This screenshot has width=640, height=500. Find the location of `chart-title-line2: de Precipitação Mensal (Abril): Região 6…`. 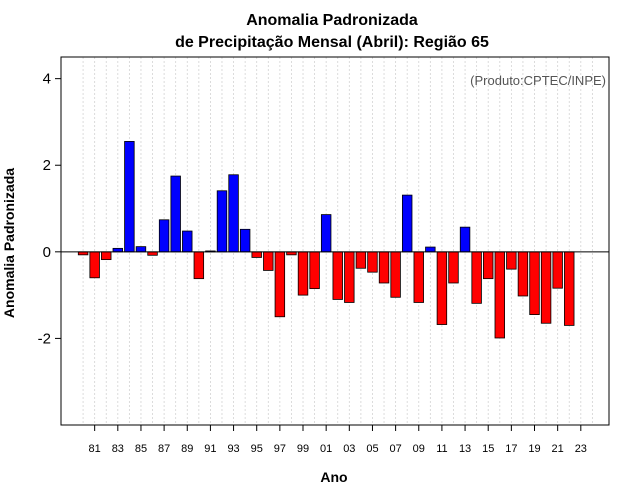

chart-title-line2: de Precipitação Mensal (Abril): Região 6… is located at coordinates (332, 42).